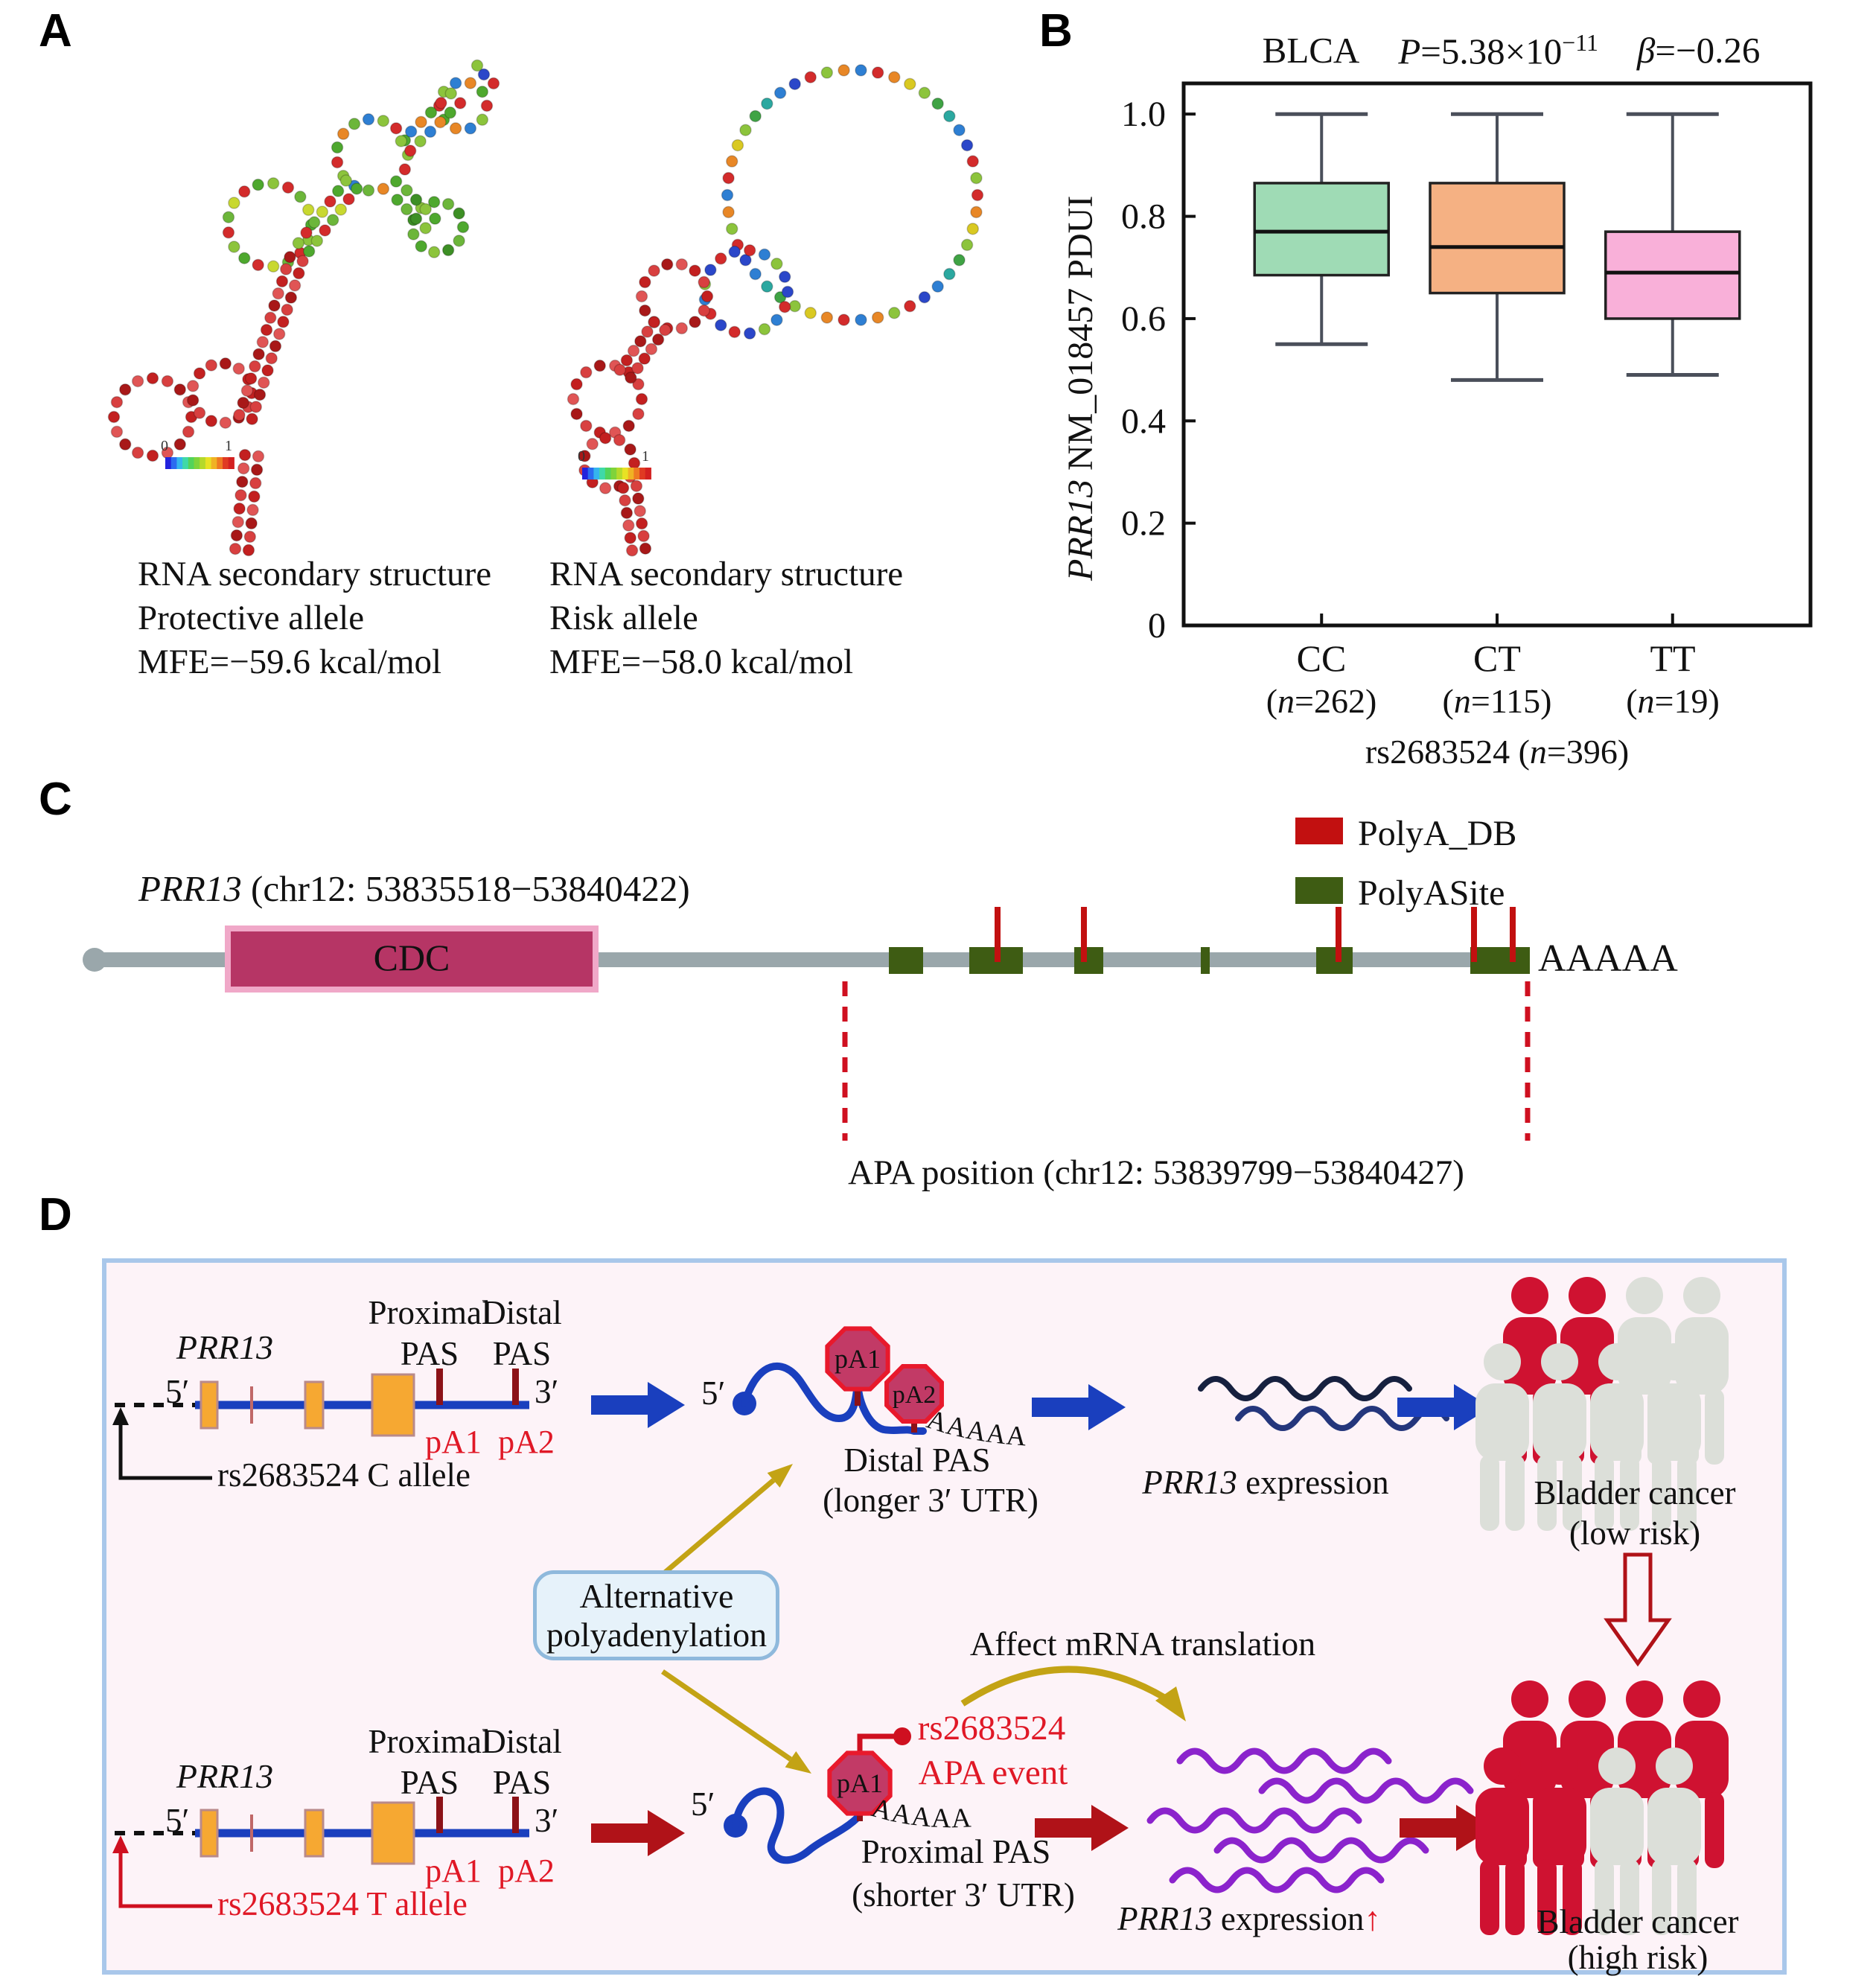 This screenshot has width=1876, height=1988. What do you see at coordinates (1144, 421) in the screenshot?
I see `svg-text: 0.4` at bounding box center [1144, 421].